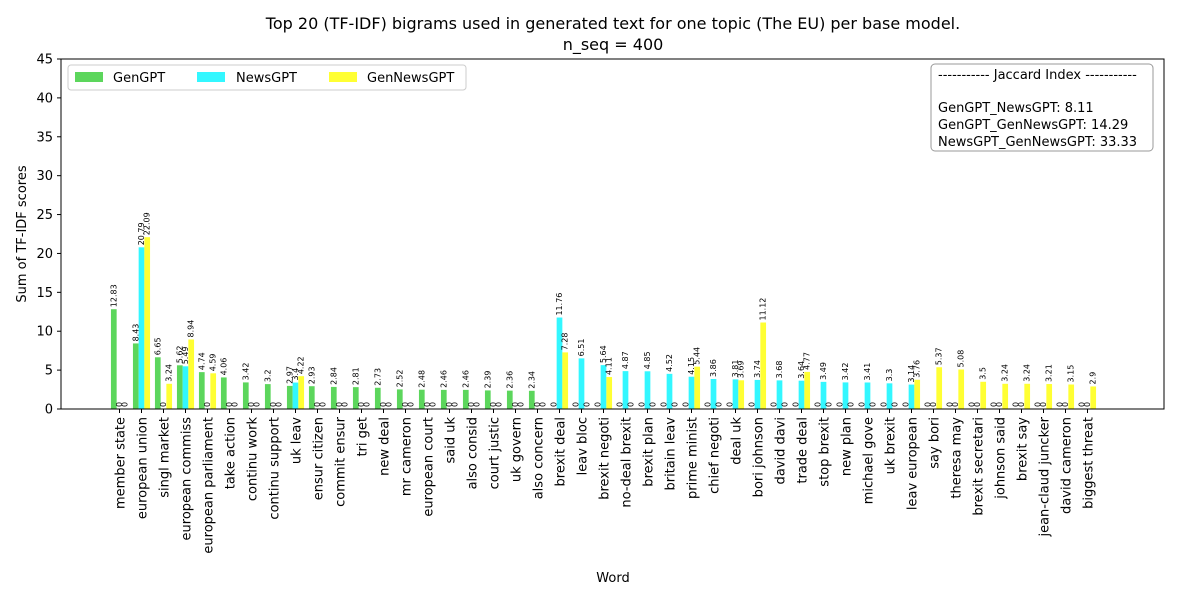  Describe the element at coordinates (961, 359) in the screenshot. I see `data-label: 5.08` at that location.